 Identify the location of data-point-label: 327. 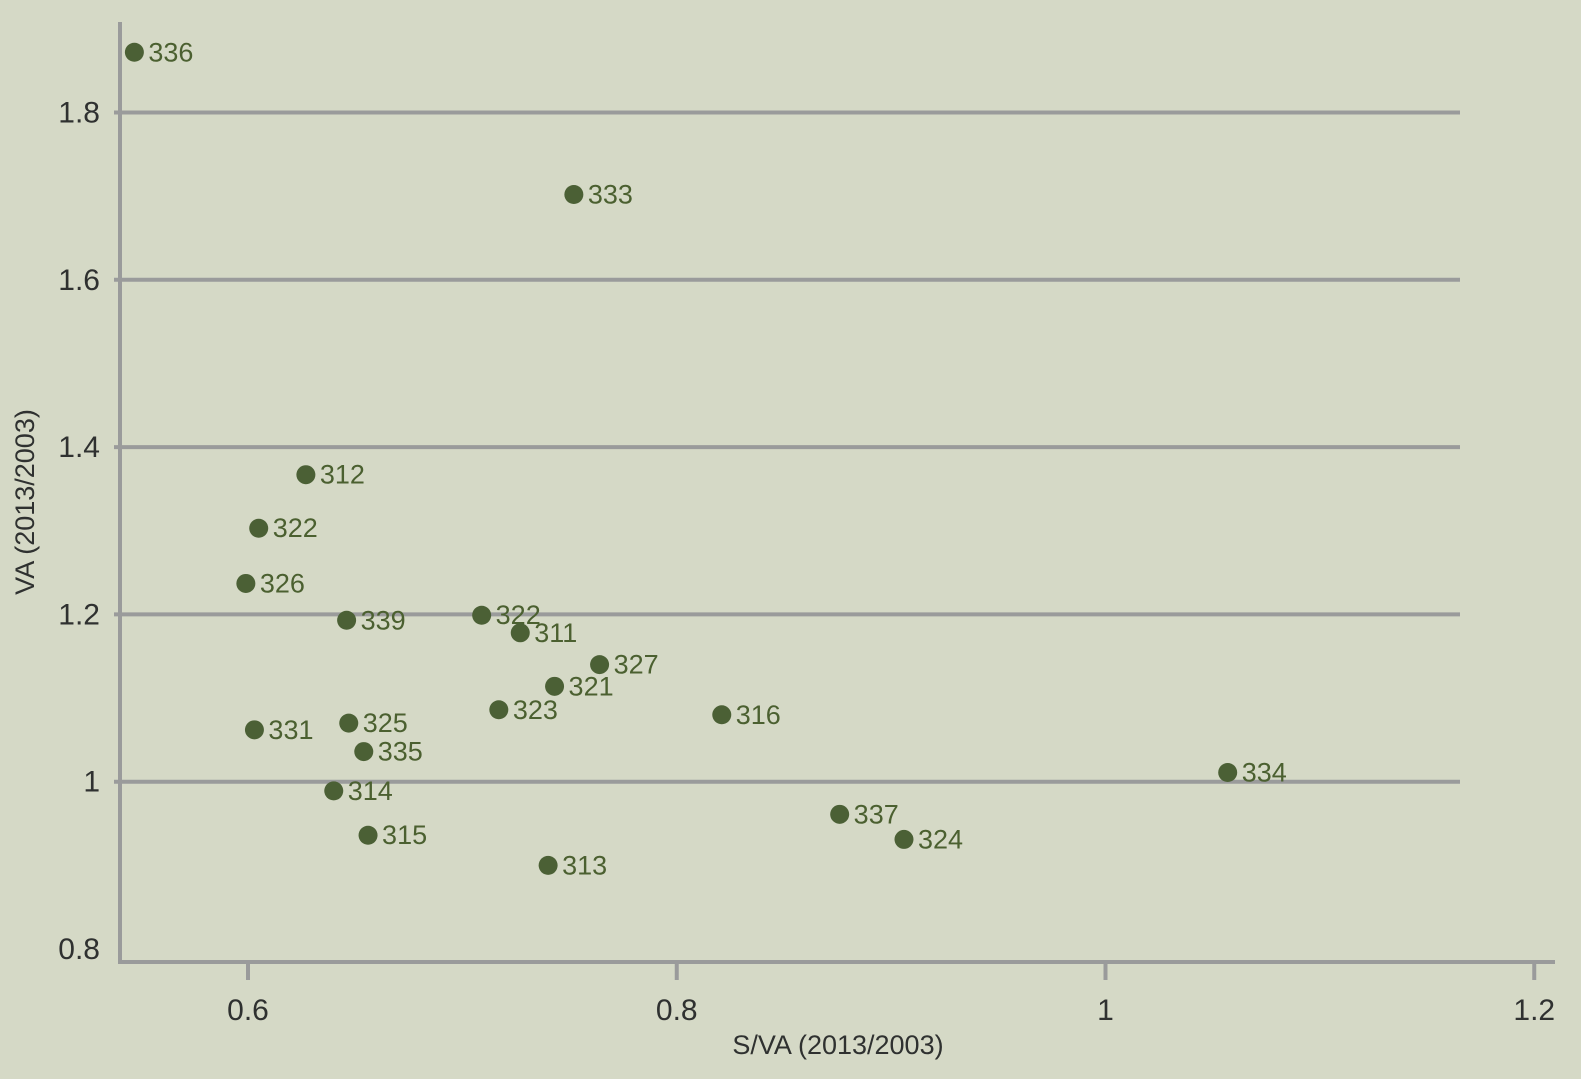
(636, 665).